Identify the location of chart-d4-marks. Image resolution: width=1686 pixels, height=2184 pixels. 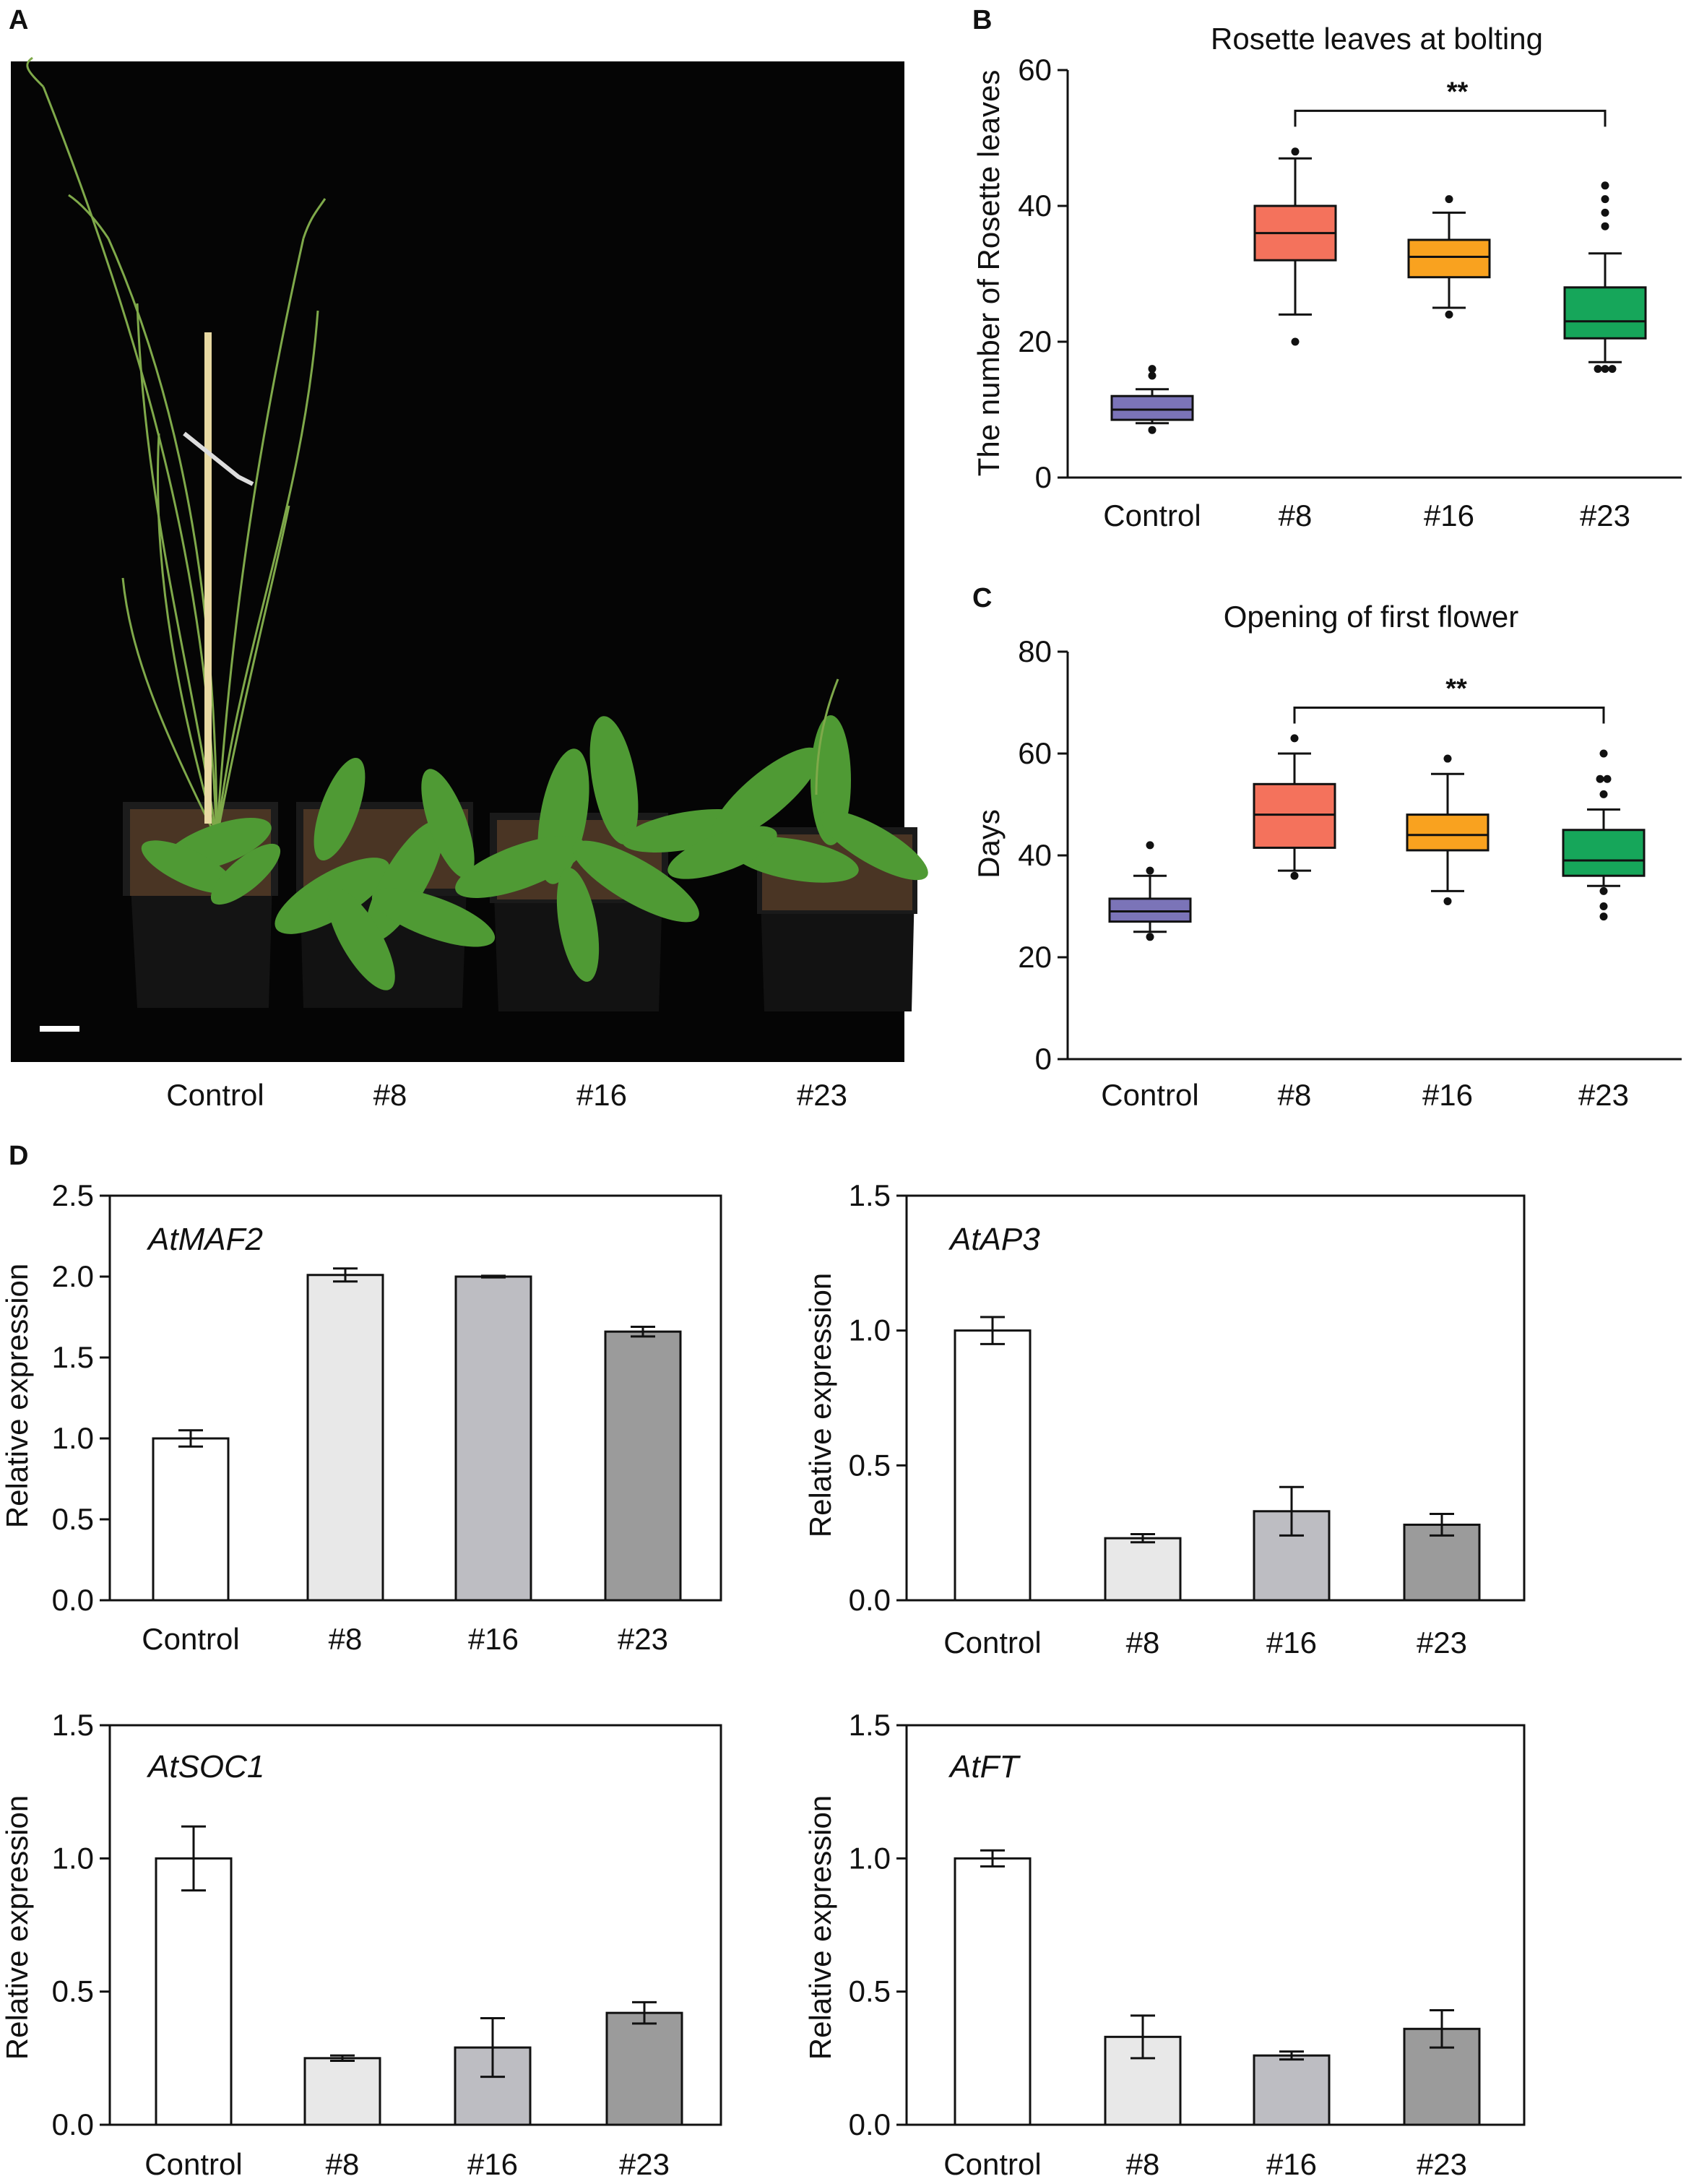
(1216, 1925).